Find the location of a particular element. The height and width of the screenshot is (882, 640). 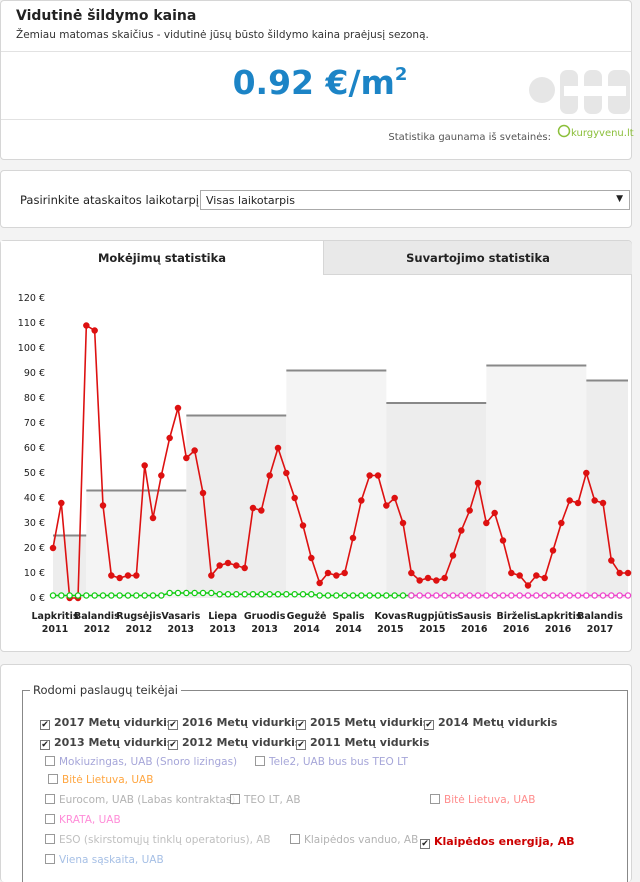

y-tick-label: 90 € is located at coordinates (34, 373).